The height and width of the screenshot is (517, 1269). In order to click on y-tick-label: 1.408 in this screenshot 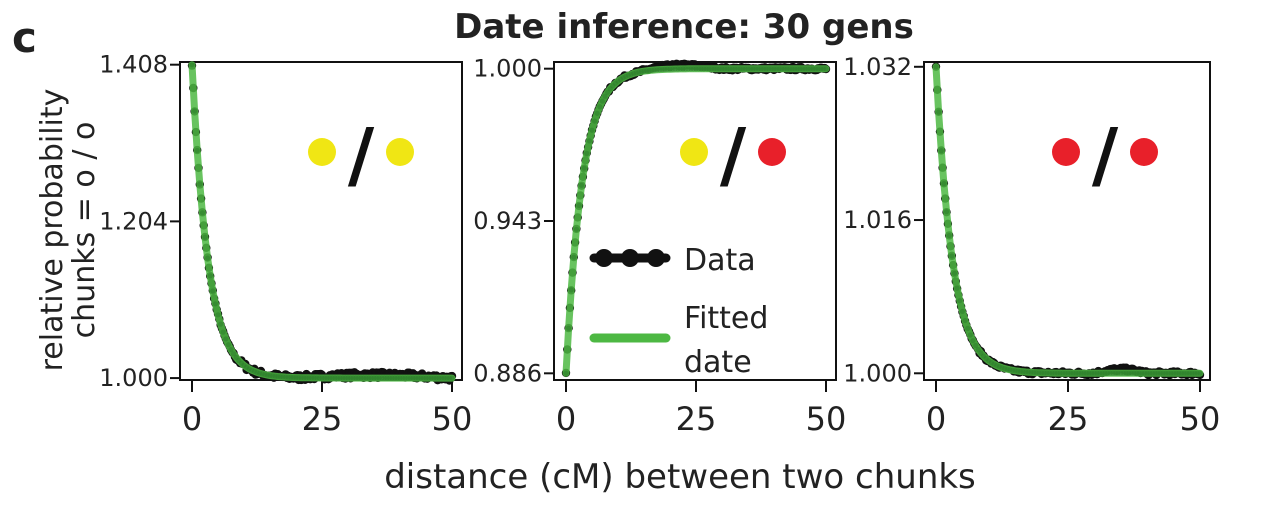, I will do `click(133, 65)`.